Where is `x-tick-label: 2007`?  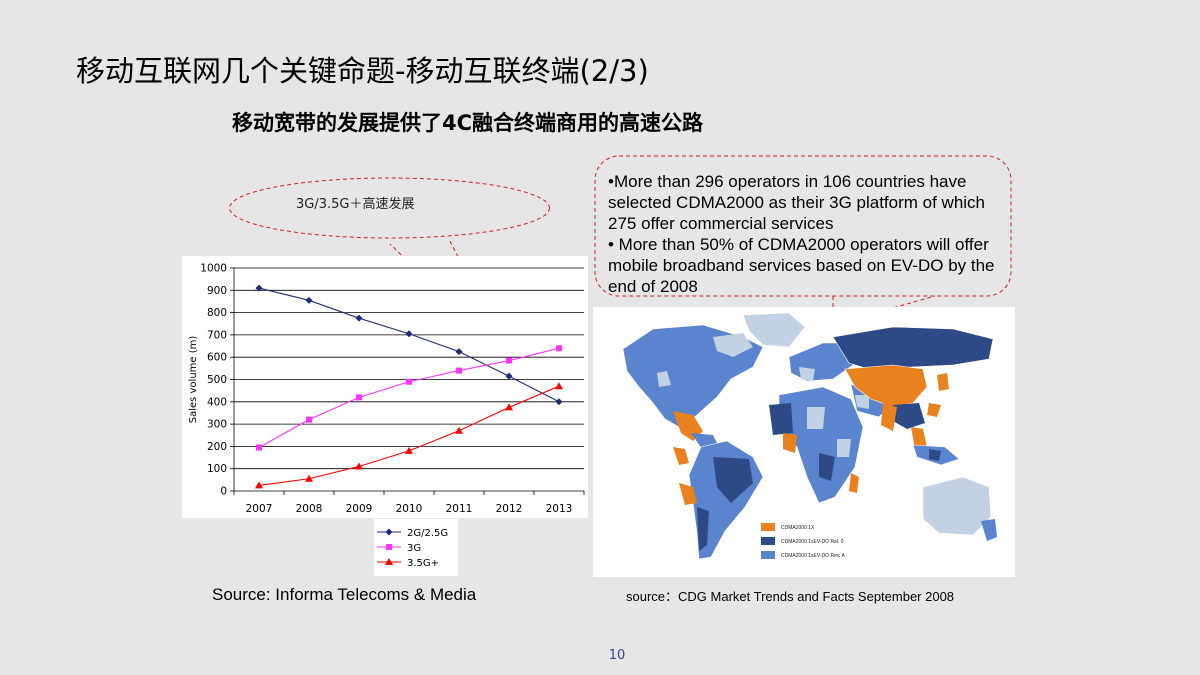
x-tick-label: 2007 is located at coordinates (259, 509).